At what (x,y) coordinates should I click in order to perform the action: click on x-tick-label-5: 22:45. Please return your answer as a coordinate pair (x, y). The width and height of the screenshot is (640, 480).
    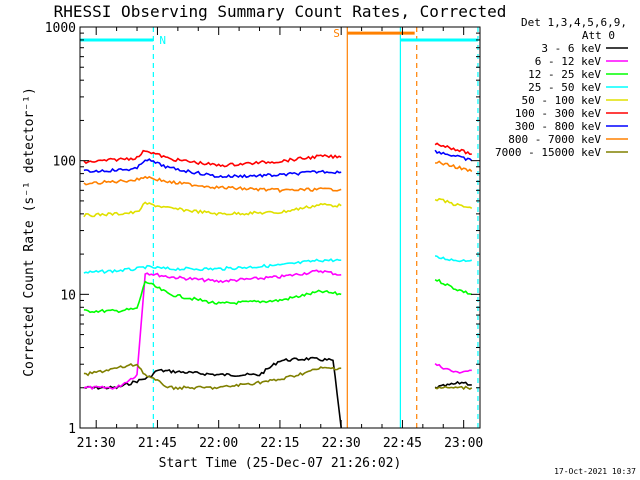
    Looking at the image, I should click on (402, 443).